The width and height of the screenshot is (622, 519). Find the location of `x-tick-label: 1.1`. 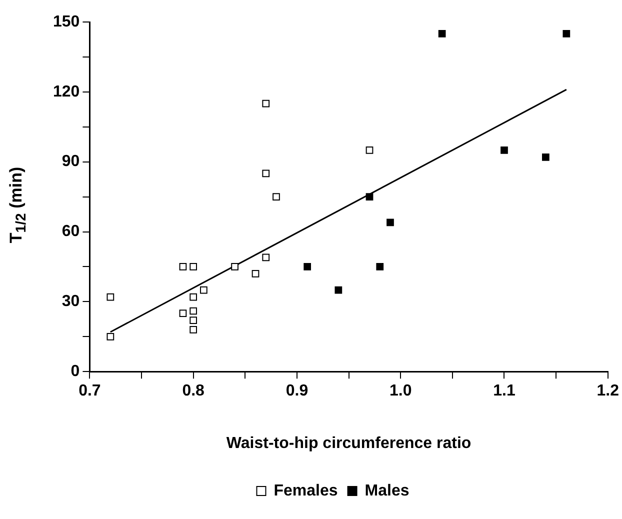

x-tick-label: 1.1 is located at coordinates (504, 391).